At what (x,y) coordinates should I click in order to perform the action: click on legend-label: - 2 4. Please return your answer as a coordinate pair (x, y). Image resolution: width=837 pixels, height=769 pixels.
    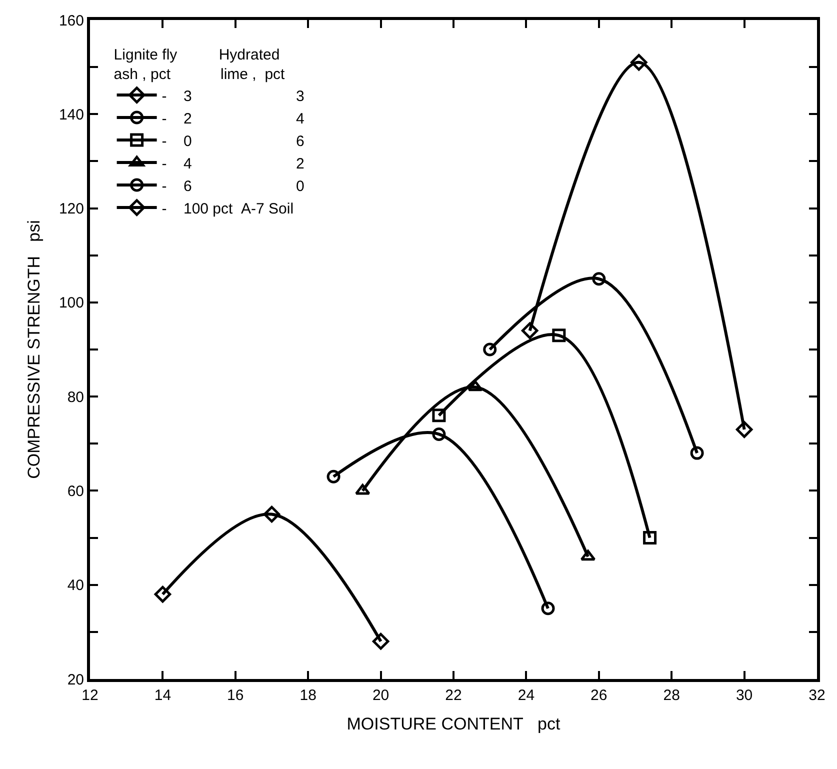
    Looking at the image, I should click on (233, 119).